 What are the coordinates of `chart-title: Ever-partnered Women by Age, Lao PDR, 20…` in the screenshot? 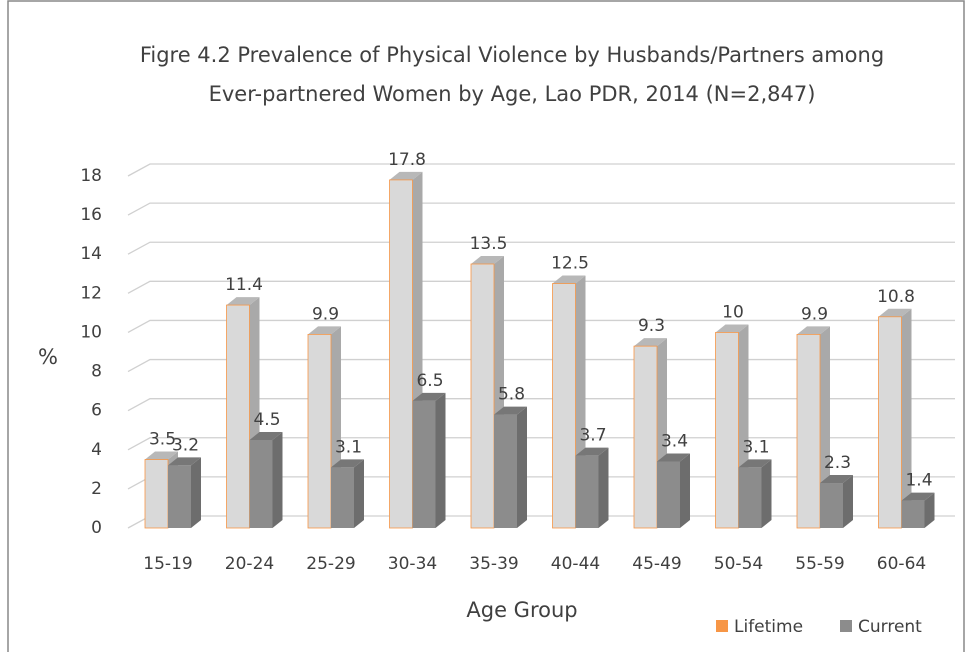 It's located at (512, 94).